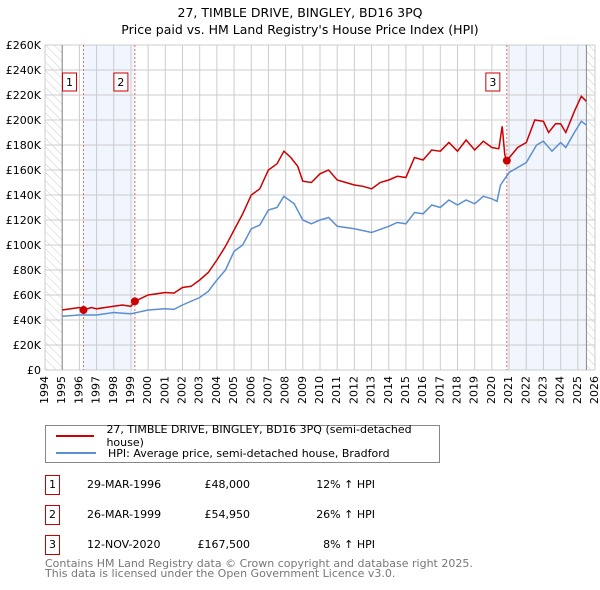  I want to click on x-tick-label: 1998, so click(113, 390).